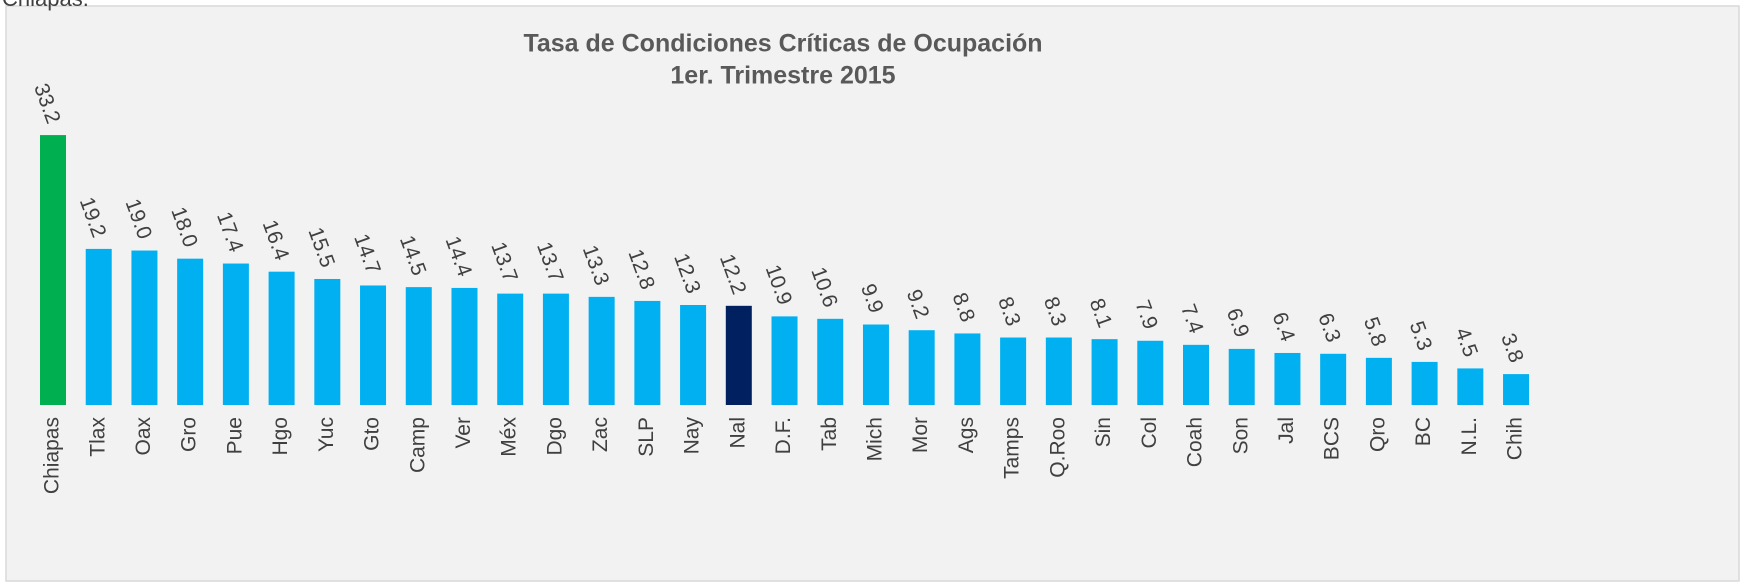  What do you see at coordinates (600, 434) in the screenshot?
I see `x-tick-label: Zac` at bounding box center [600, 434].